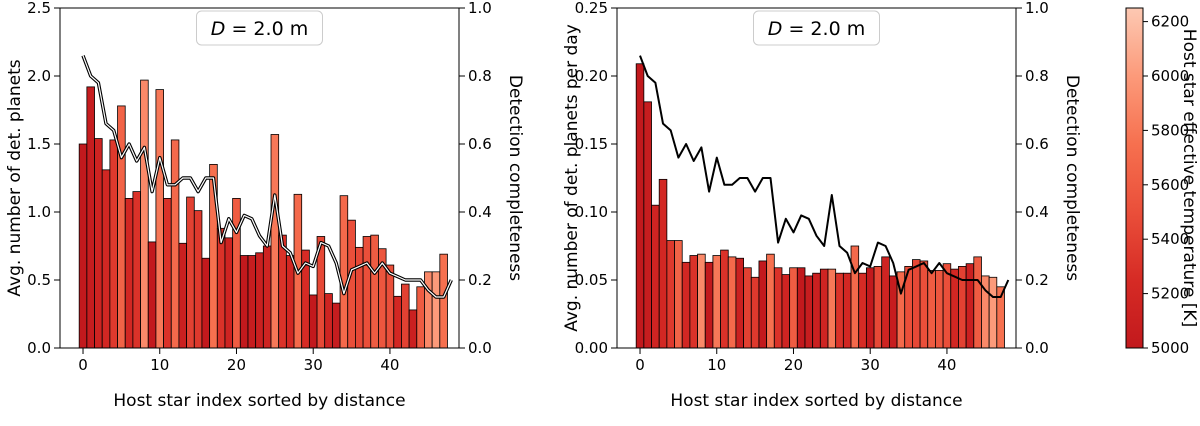 The height and width of the screenshot is (426, 1200). Describe the element at coordinates (716, 365) in the screenshot. I see `x-tick-label: 10` at that location.